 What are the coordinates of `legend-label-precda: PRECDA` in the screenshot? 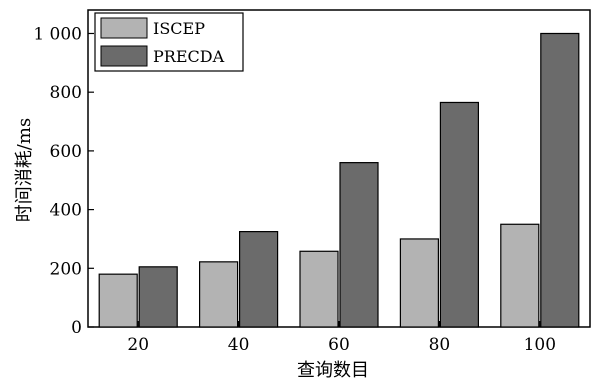 It's located at (189, 56).